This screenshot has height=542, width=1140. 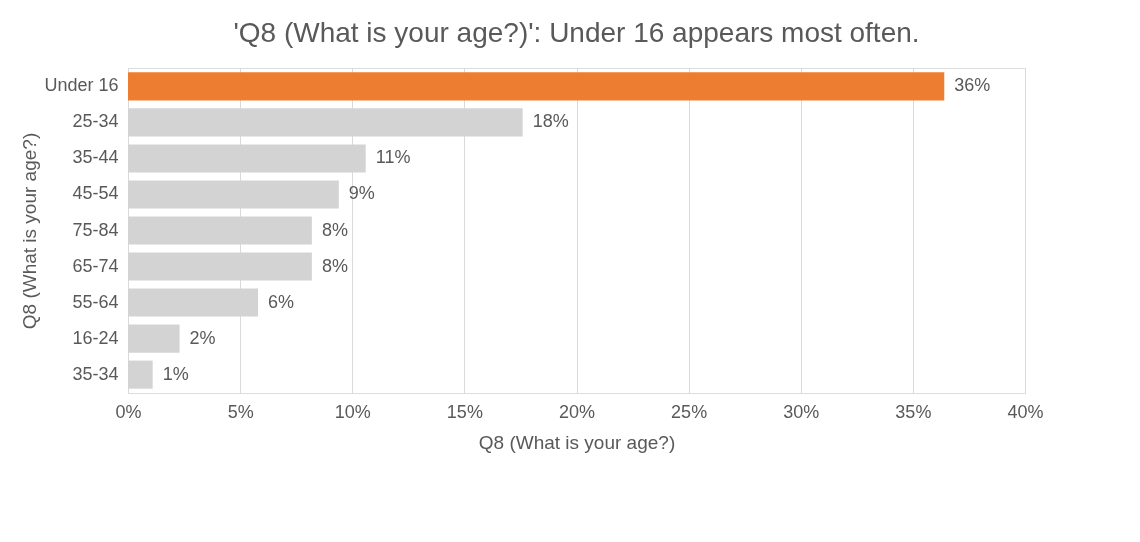 What do you see at coordinates (361, 193) in the screenshot?
I see `data-label: 9%` at bounding box center [361, 193].